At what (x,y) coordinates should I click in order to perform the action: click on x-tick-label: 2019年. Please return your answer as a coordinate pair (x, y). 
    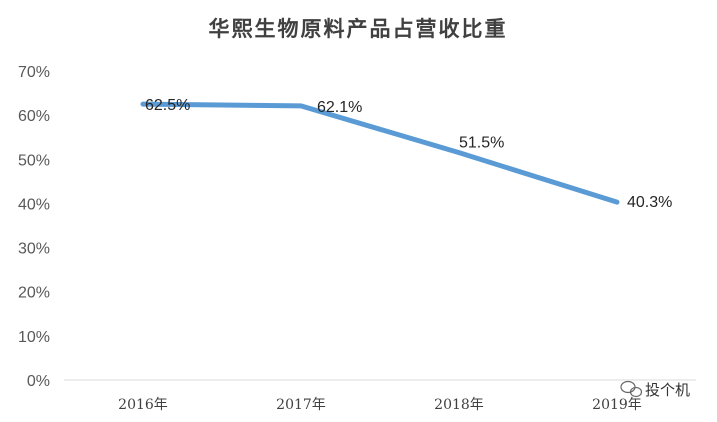
    Looking at the image, I should click on (617, 405).